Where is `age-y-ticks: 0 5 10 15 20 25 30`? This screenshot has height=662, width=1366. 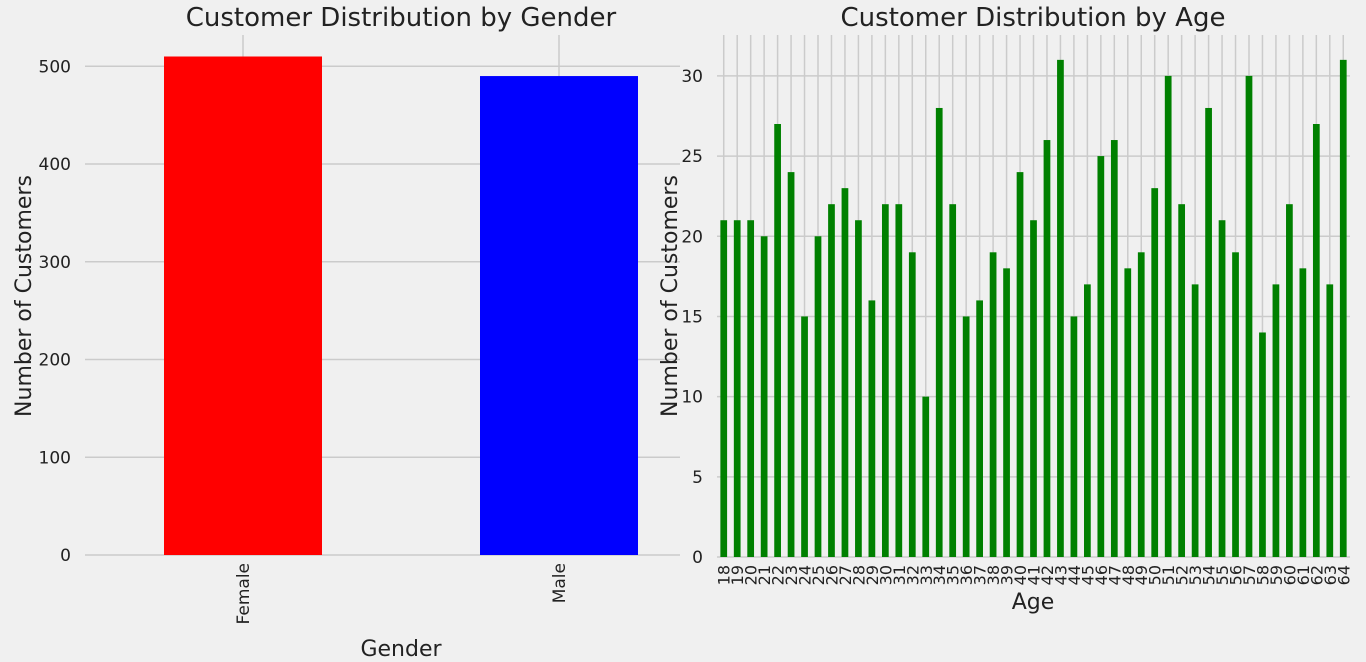
age-y-ticks: 0 5 10 15 20 25 30 is located at coordinates (692, 317).